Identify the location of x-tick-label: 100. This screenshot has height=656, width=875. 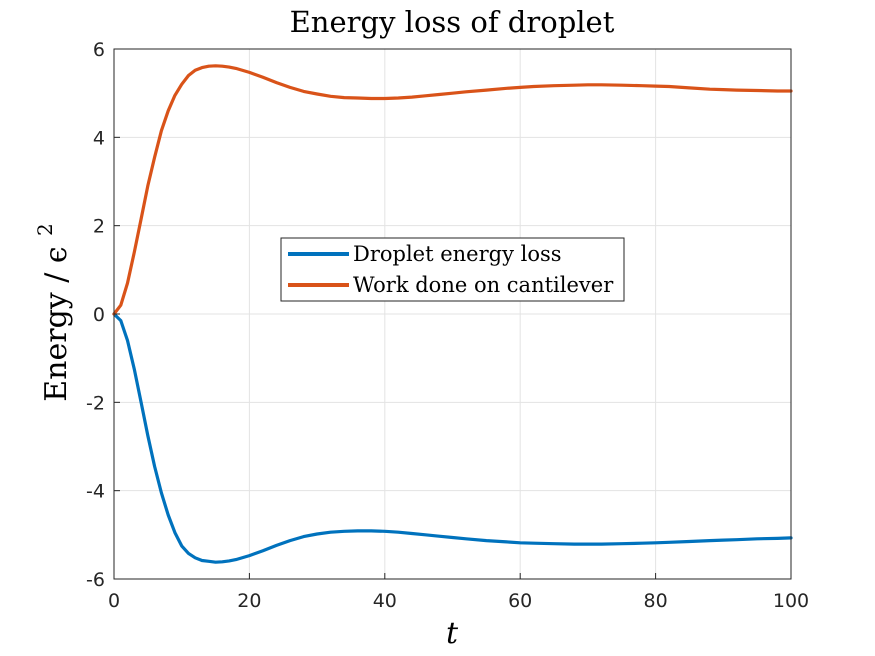
(791, 601).